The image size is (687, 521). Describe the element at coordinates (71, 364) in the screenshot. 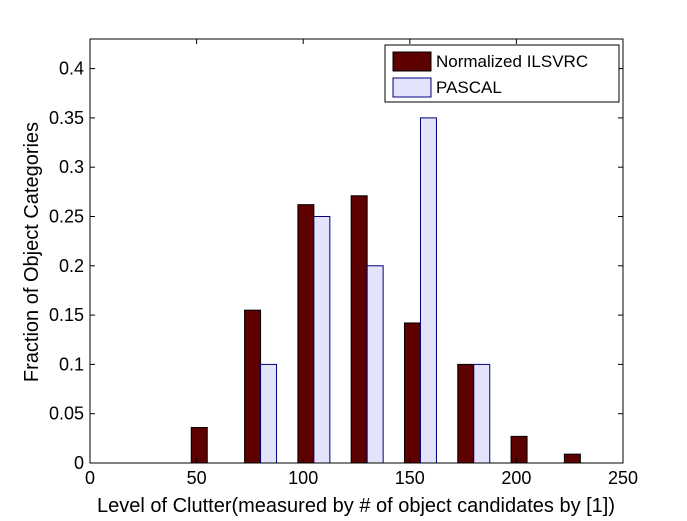

I see `y-tick-label: 0.1` at that location.